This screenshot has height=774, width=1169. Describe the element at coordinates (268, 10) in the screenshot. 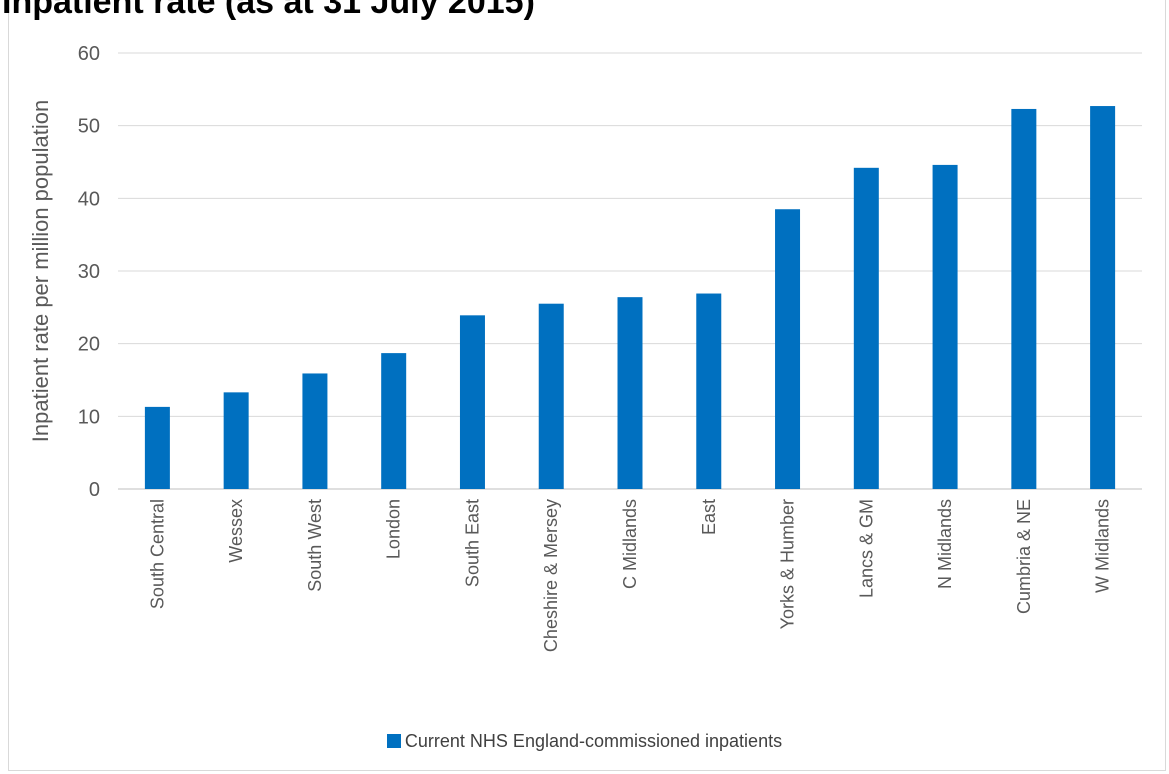

I see `chart-title: Inpatient rate (as at 31 July 2015)` at that location.